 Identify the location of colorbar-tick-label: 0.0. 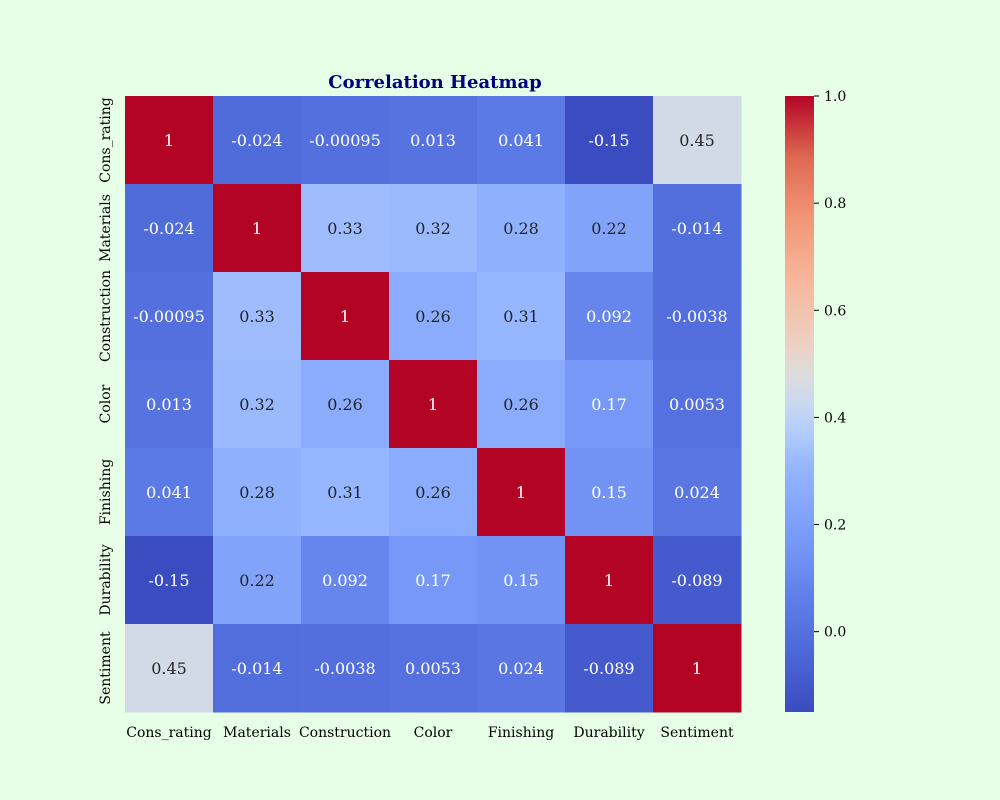
(835, 633).